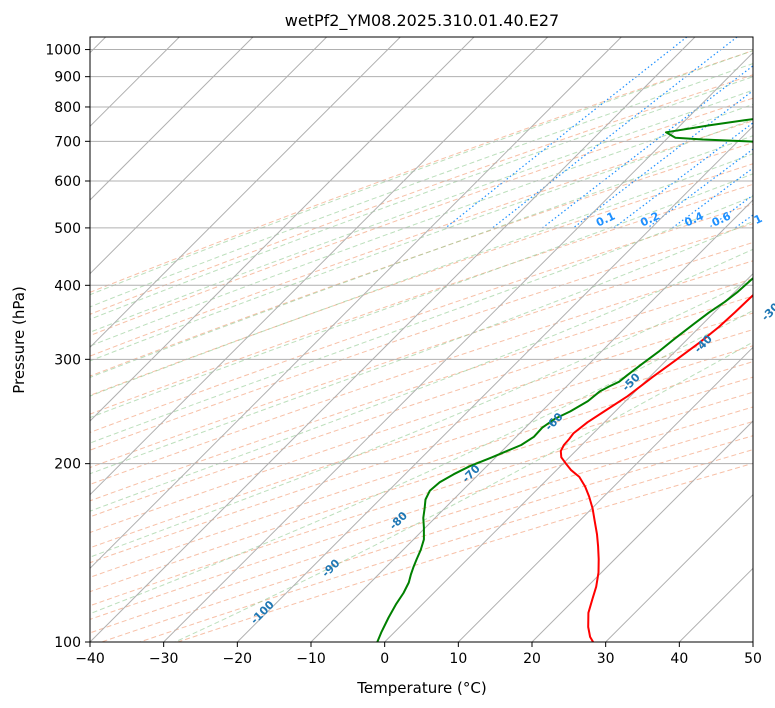 The width and height of the screenshot is (775, 708). Describe the element at coordinates (90, 659) in the screenshot. I see `x-tick-label: −40` at that location.